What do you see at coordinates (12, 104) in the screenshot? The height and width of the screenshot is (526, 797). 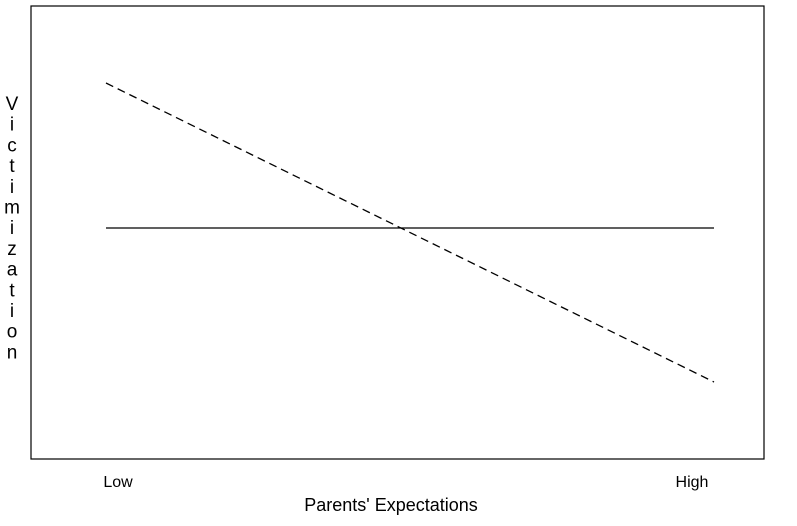 I see `y-axis-label-letter: V` at bounding box center [12, 104].